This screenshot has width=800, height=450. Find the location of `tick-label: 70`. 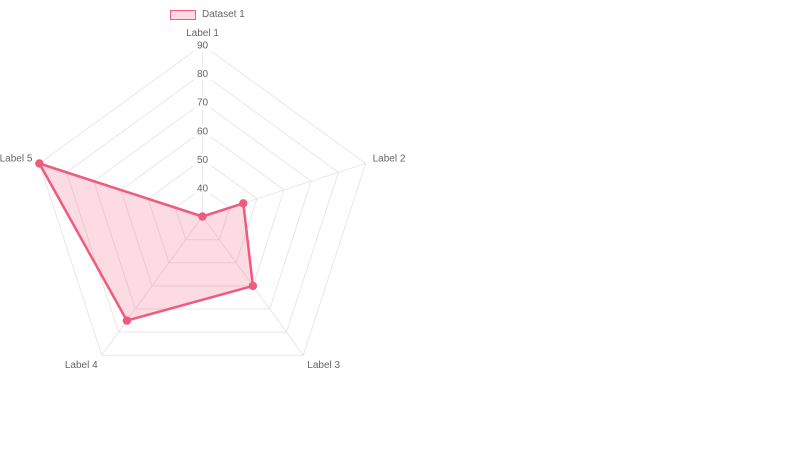

tick-label: 70 is located at coordinates (203, 103).